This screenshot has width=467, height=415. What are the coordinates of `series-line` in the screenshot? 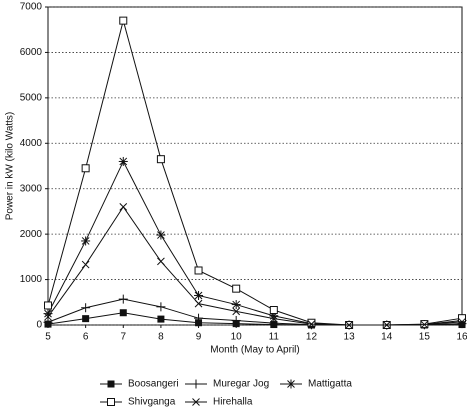 It's located at (255, 312).